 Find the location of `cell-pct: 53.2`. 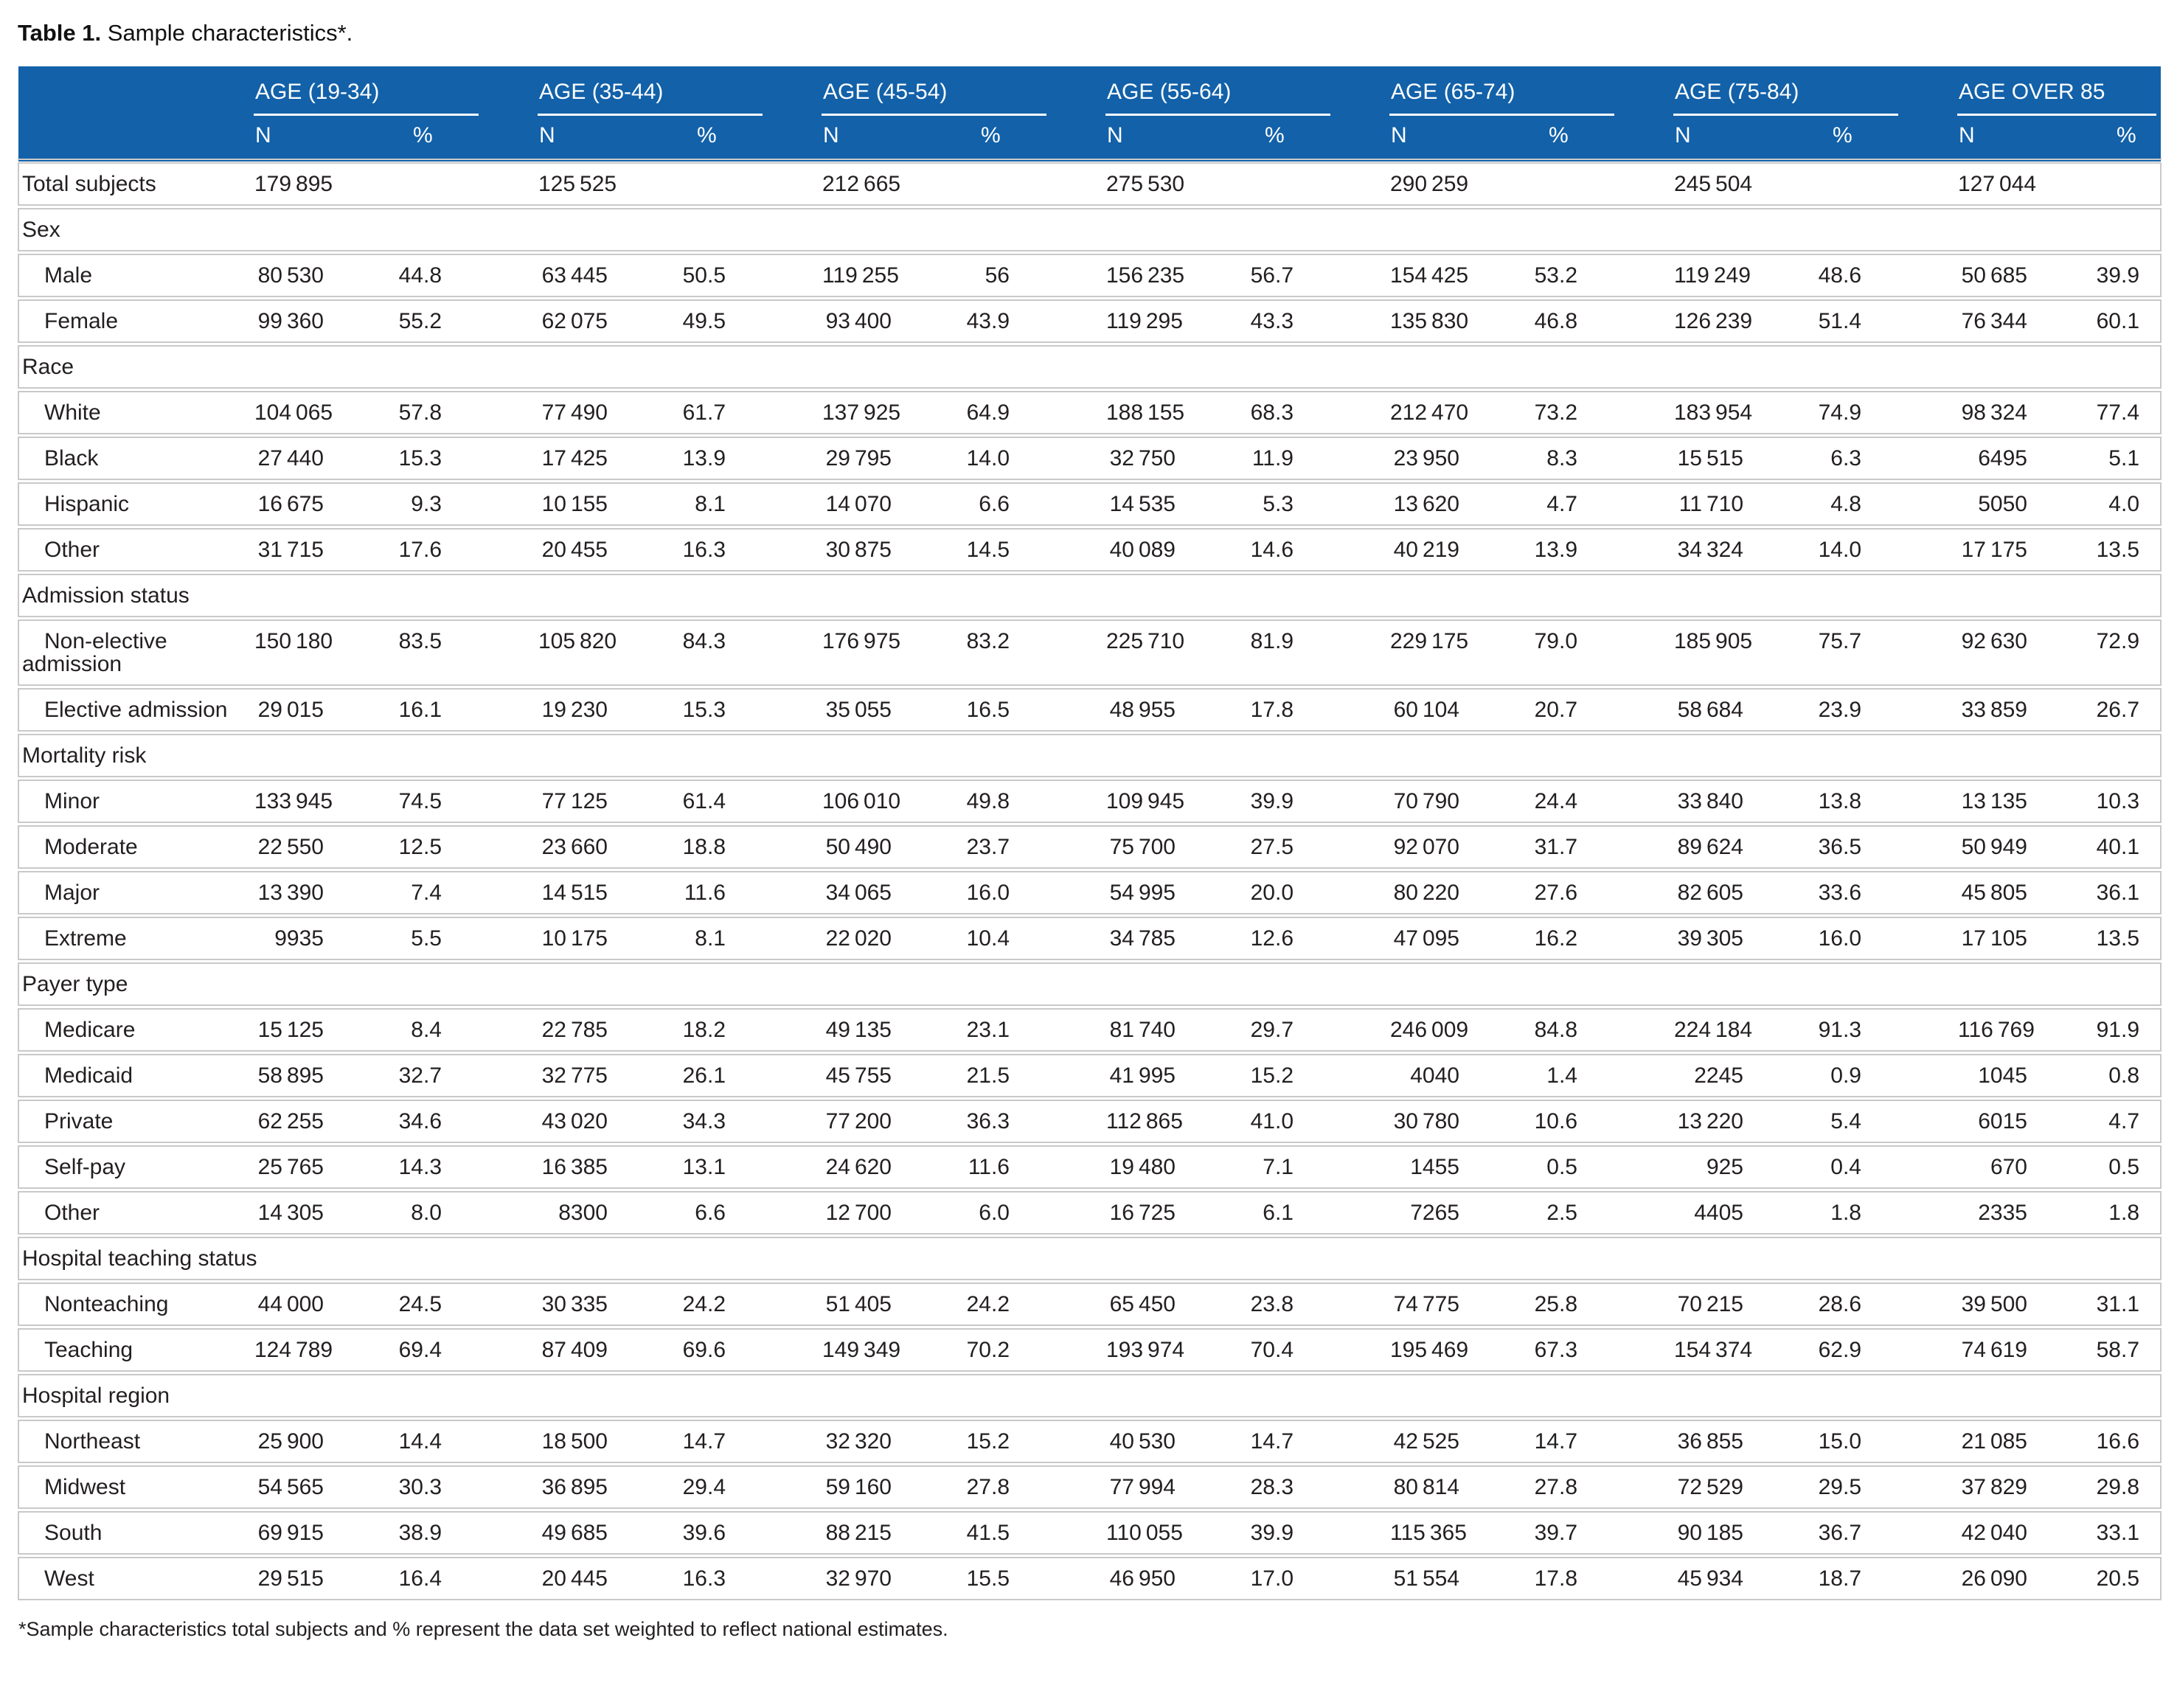

cell-pct: 53.2 is located at coordinates (1586, 274).